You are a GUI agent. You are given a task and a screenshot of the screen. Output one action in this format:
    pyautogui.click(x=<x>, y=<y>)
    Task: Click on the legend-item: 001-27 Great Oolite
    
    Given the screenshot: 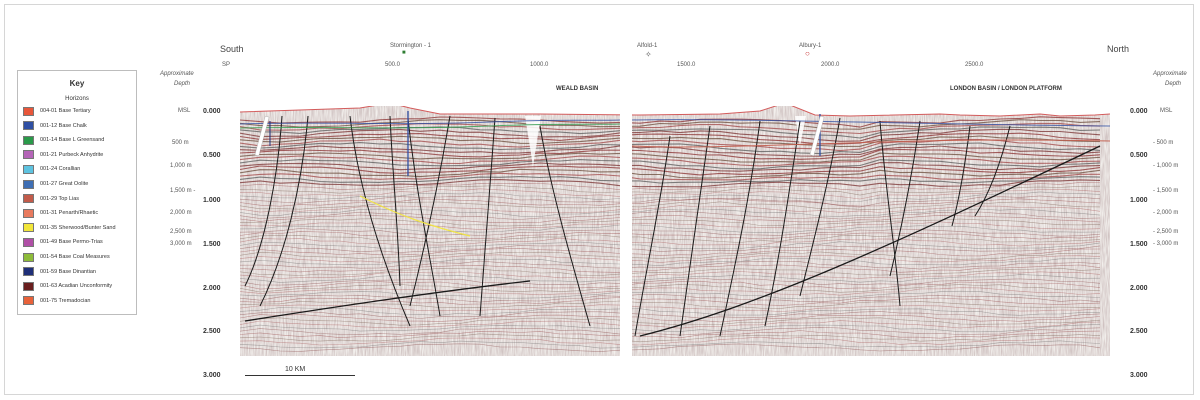 What is the action you would take?
    pyautogui.click(x=55, y=184)
    